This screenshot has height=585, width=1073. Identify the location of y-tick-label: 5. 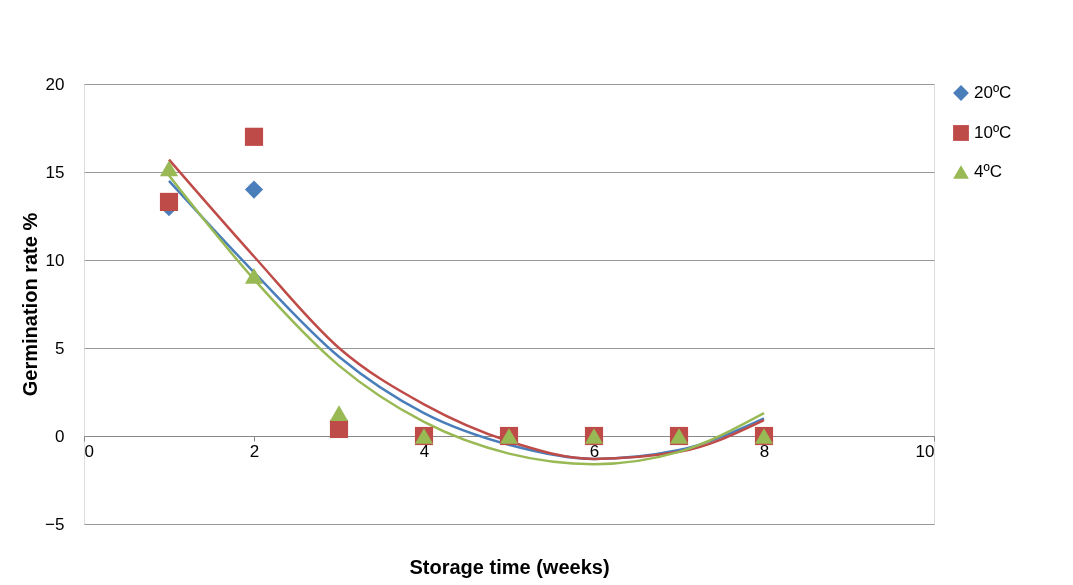
(60, 348).